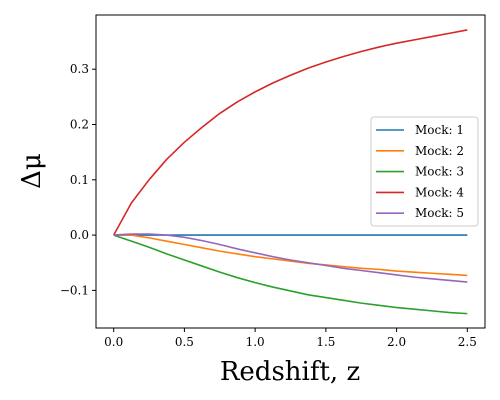  I want to click on legend-label-mock-2: Mock: 2, so click(439, 151).